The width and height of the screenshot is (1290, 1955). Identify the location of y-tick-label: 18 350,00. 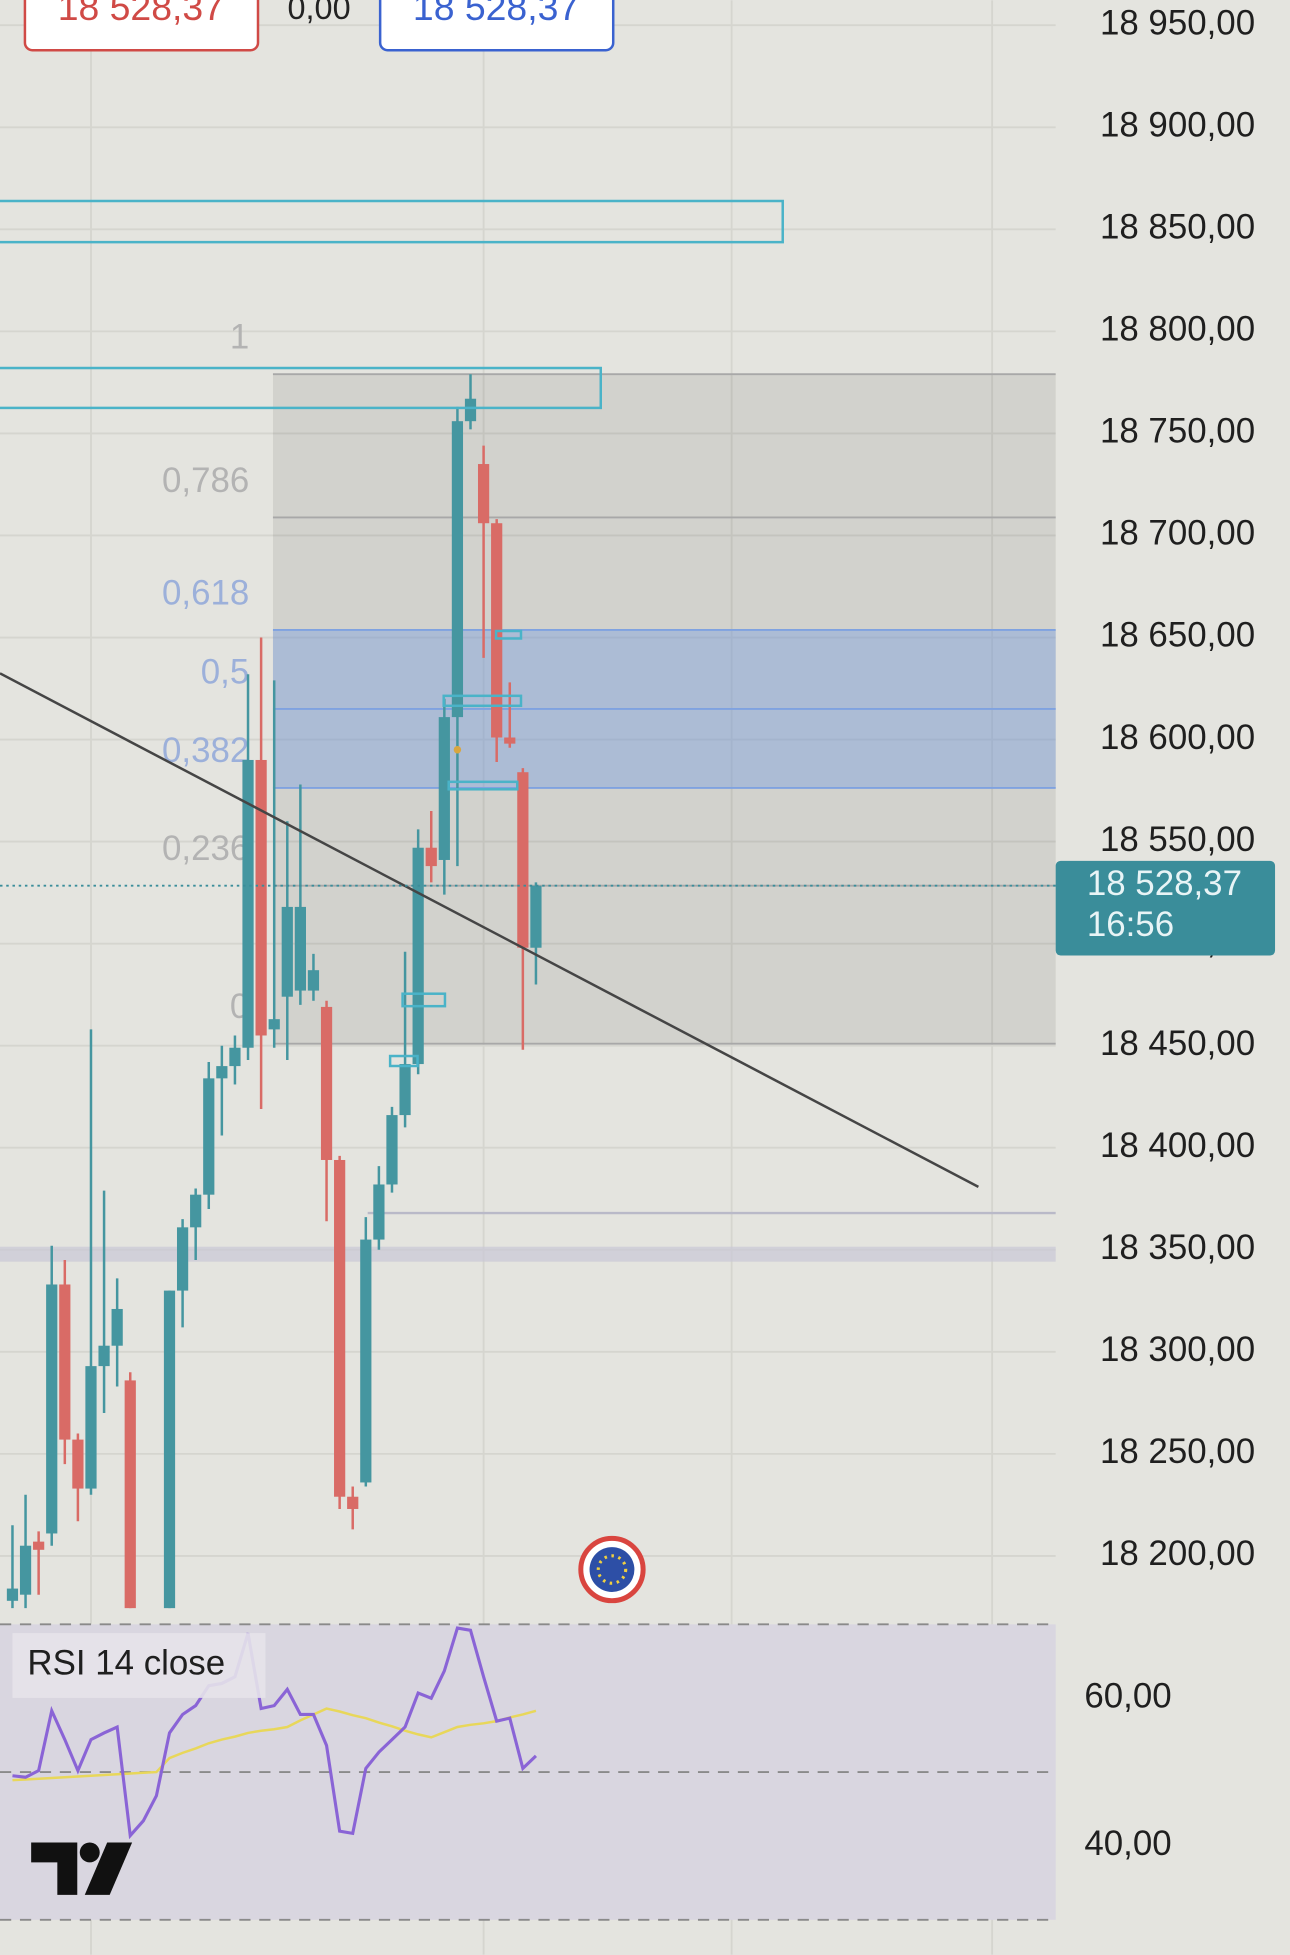
(1177, 1247).